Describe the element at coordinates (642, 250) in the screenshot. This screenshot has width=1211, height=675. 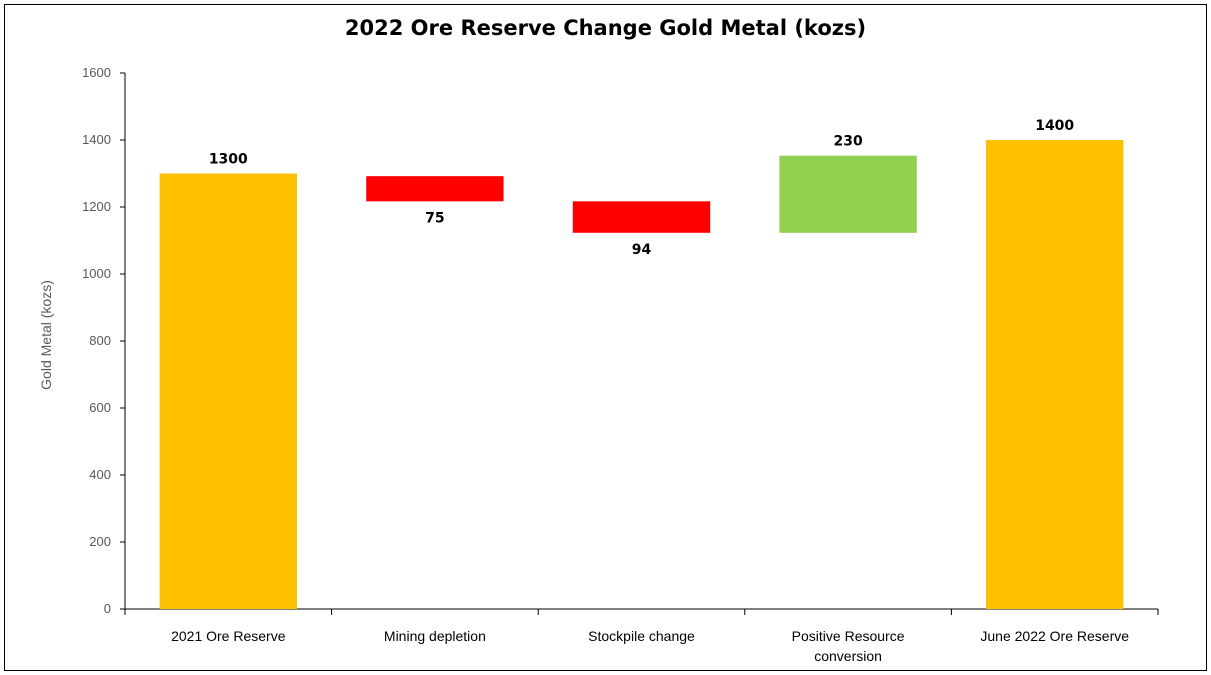
I see `data-label: 94` at that location.